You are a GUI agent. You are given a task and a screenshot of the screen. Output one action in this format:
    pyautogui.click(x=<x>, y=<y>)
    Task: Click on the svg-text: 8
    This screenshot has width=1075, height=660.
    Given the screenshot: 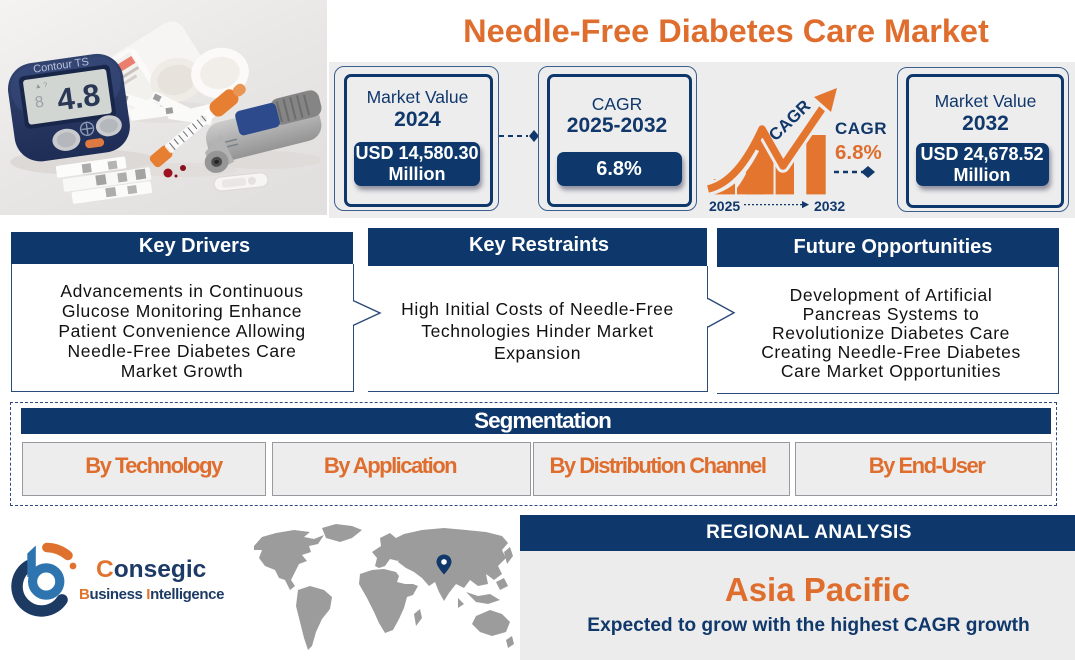 What is the action you would take?
    pyautogui.click(x=39, y=103)
    